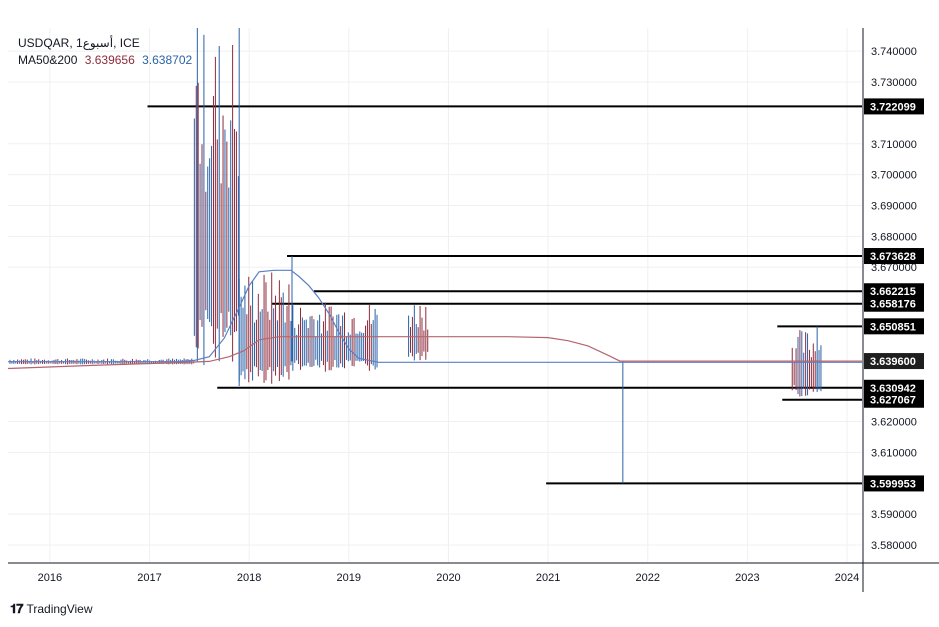  I want to click on x-tick-label: 2022, so click(648, 578).